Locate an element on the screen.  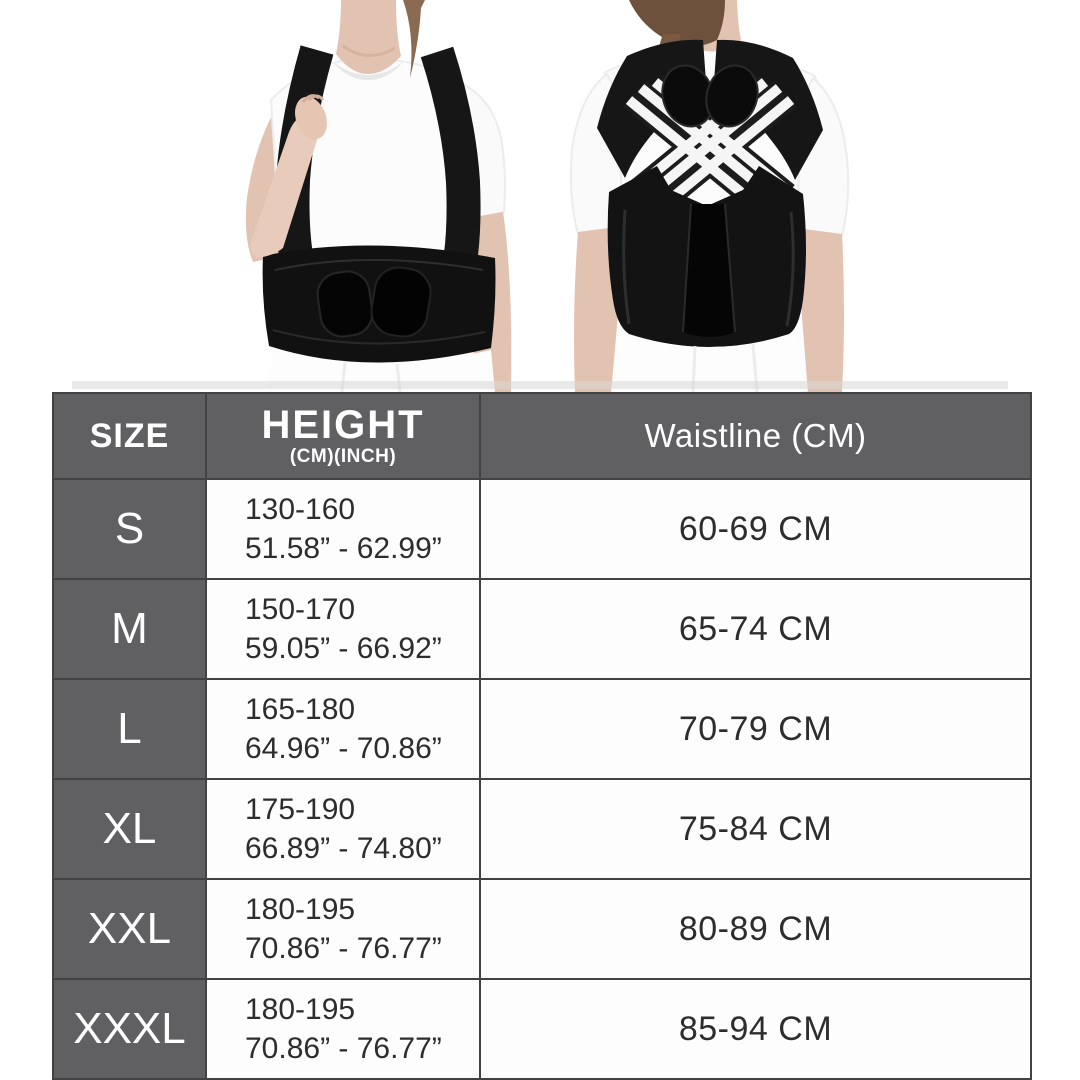
waist-cell: 70-79 CM is located at coordinates (755, 729).